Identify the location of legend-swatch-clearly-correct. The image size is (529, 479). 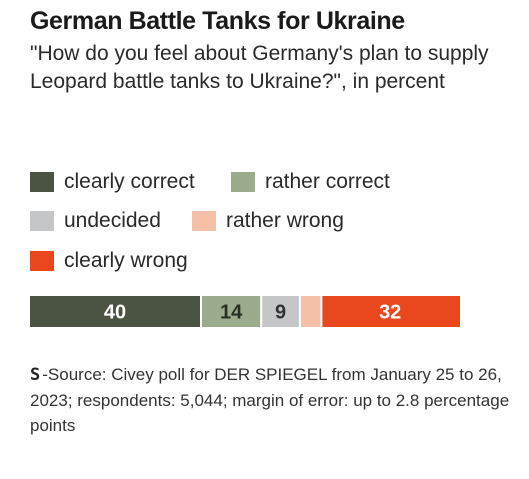
(42, 182).